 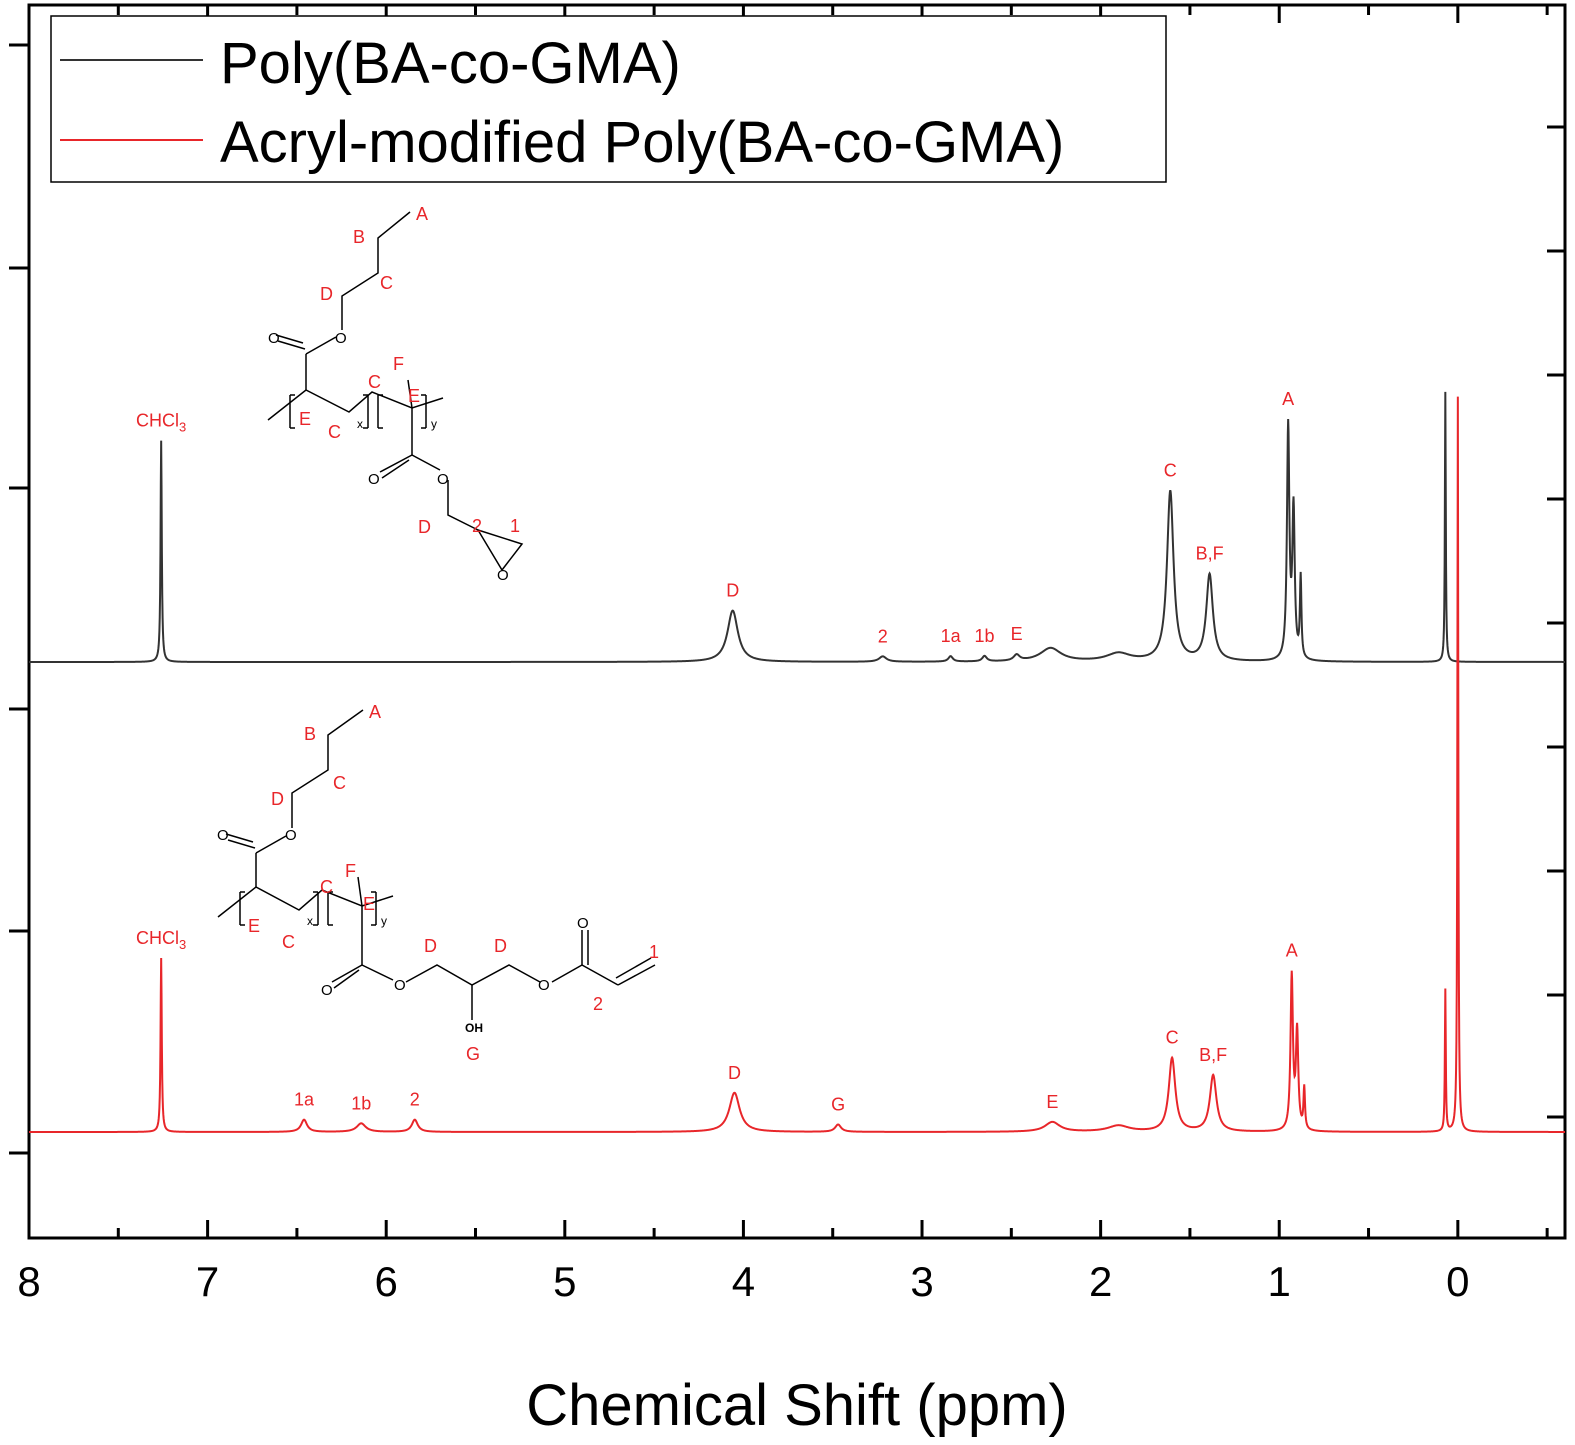 I want to click on x-tick-label: 7, so click(x=207, y=1281).